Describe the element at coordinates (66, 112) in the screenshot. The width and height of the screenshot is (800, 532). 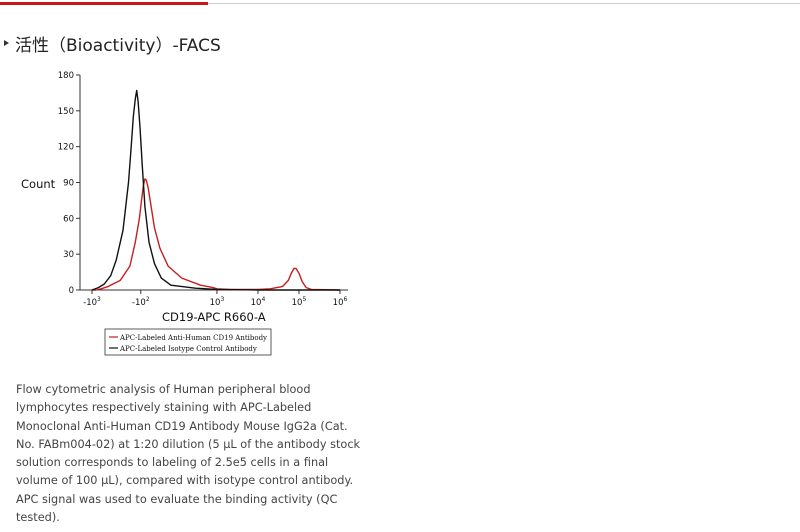
I see `y-tick-label: 150` at that location.